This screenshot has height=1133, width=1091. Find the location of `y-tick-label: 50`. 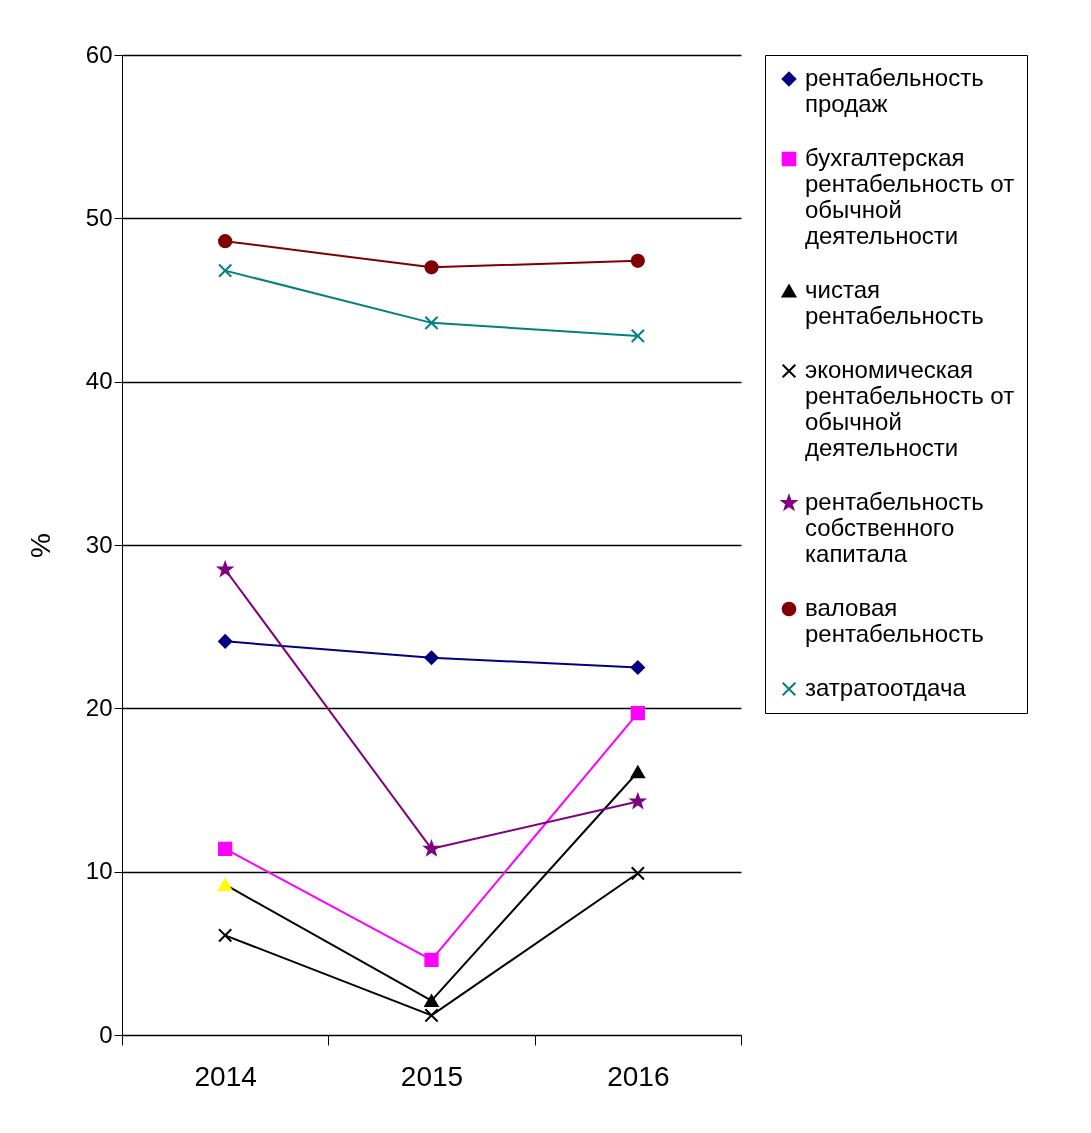

y-tick-label: 50 is located at coordinates (99, 217).